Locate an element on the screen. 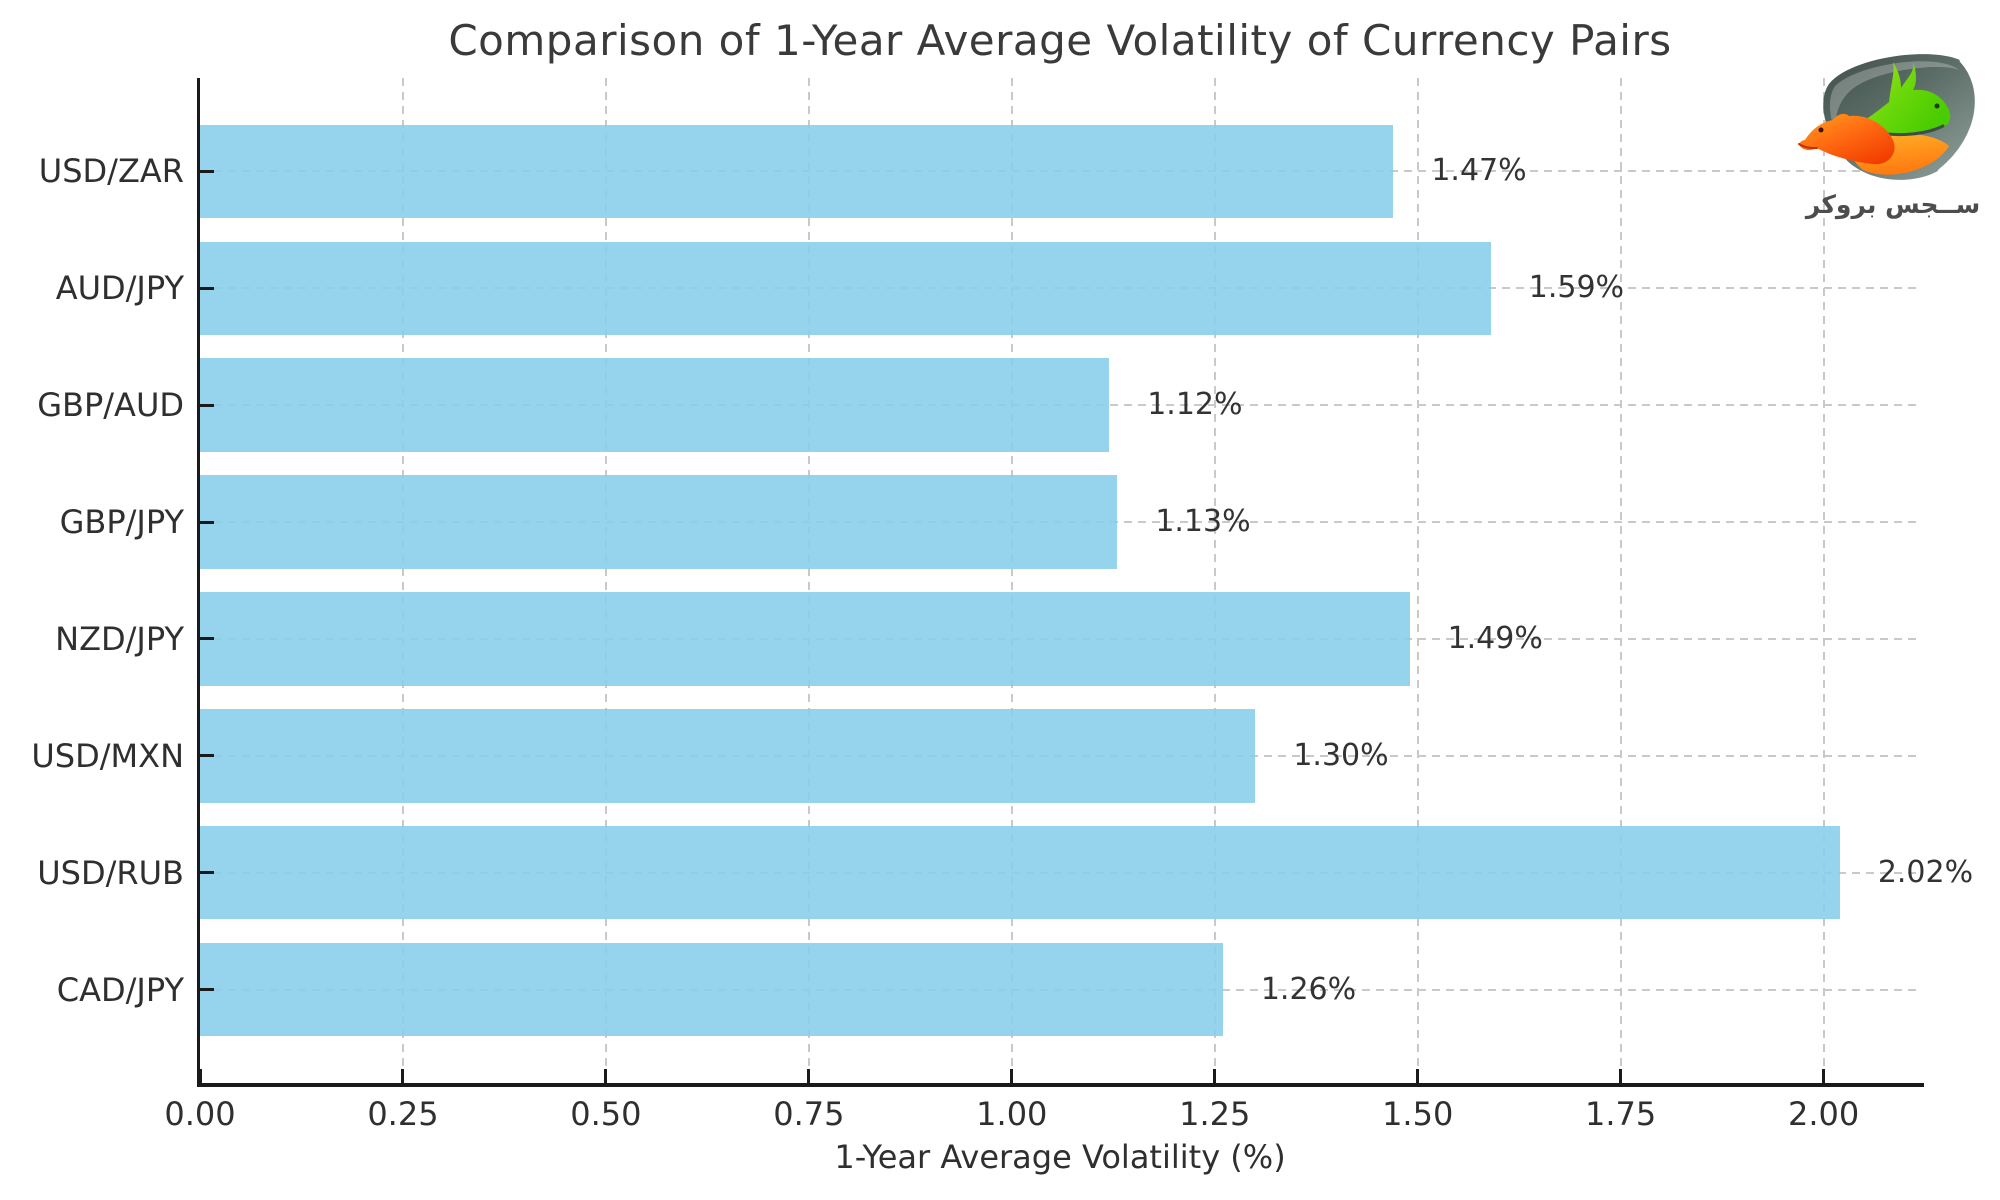  bar-aud-jpy is located at coordinates (845, 288).